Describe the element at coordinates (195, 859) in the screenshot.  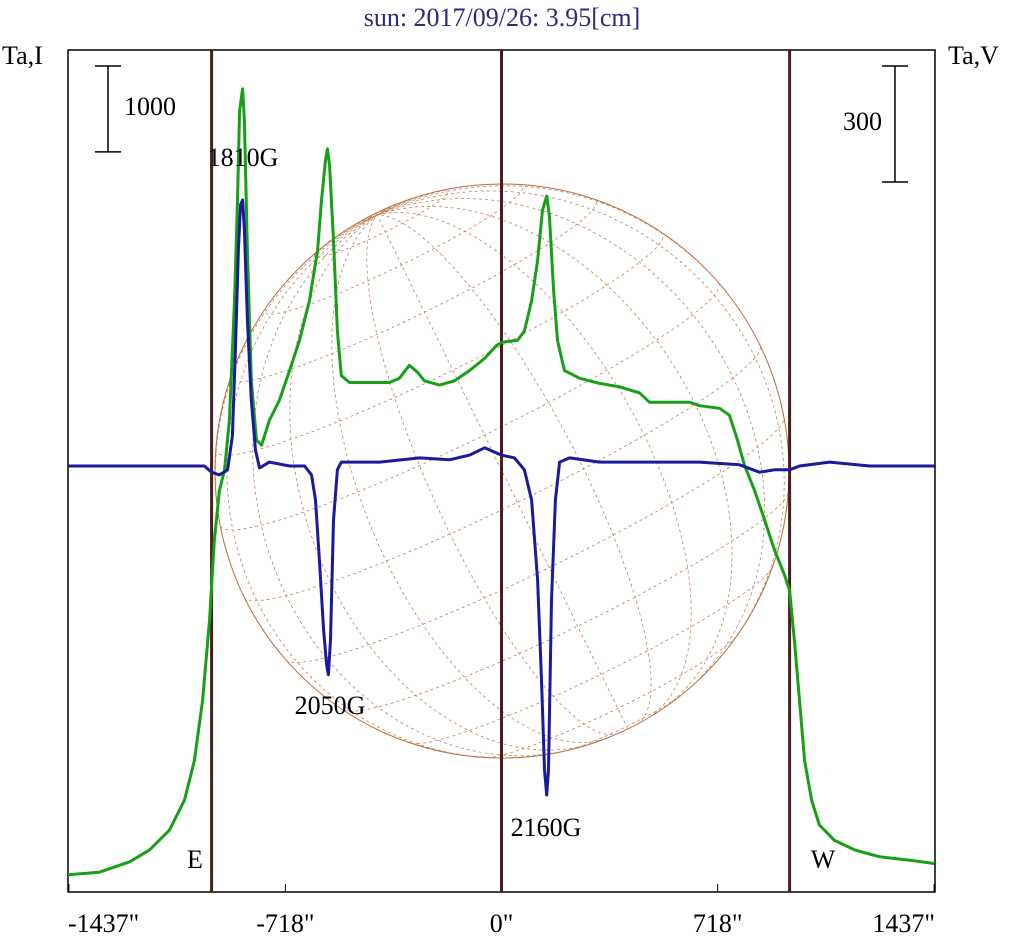
I see `limb-label: E` at that location.